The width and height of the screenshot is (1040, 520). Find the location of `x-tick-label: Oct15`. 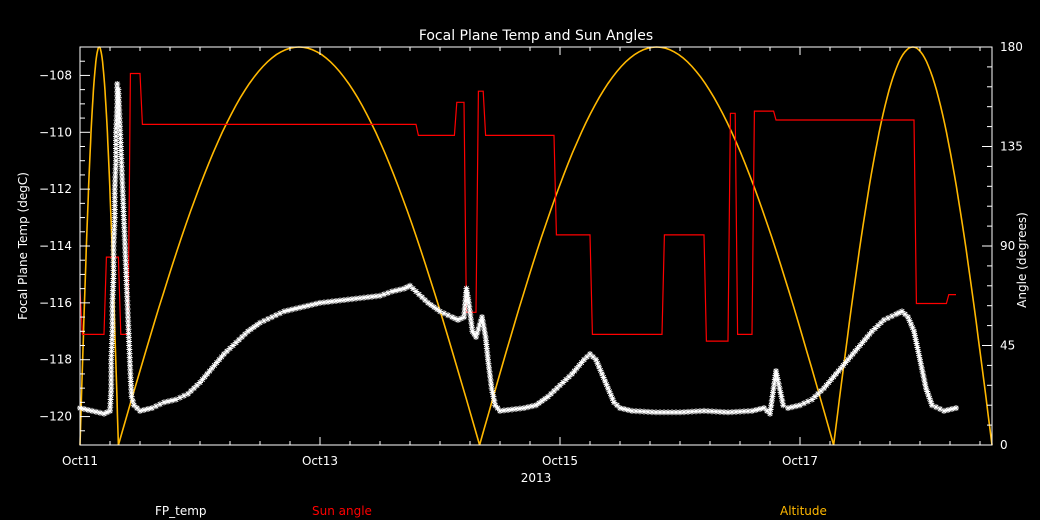

x-tick-label: Oct15 is located at coordinates (560, 461).